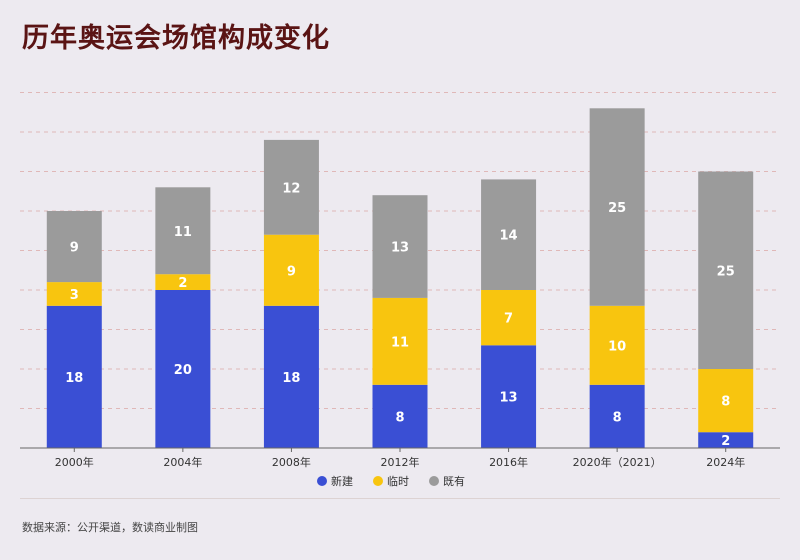 This screenshot has width=800, height=560. I want to click on x-tick-label: 2016年, so click(508, 462).